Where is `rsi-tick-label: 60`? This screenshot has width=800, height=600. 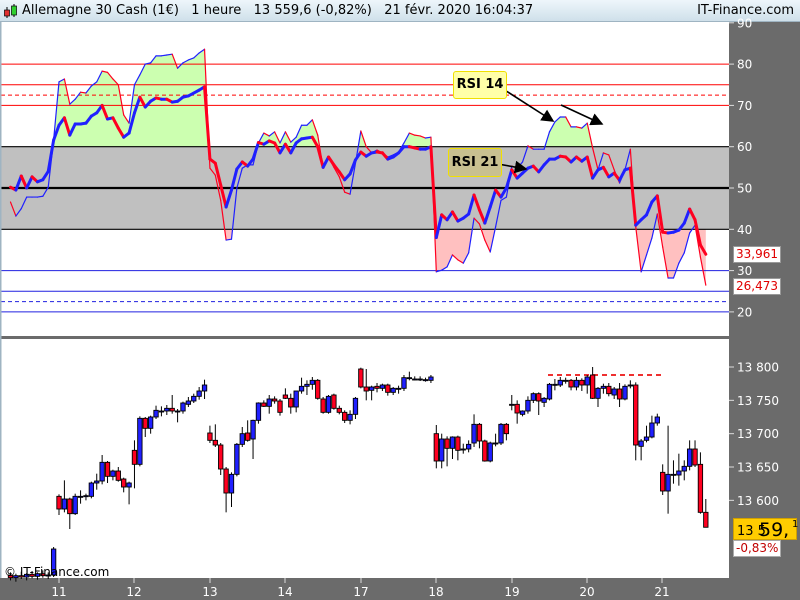 rsi-tick-label: 60 is located at coordinates (744, 147).